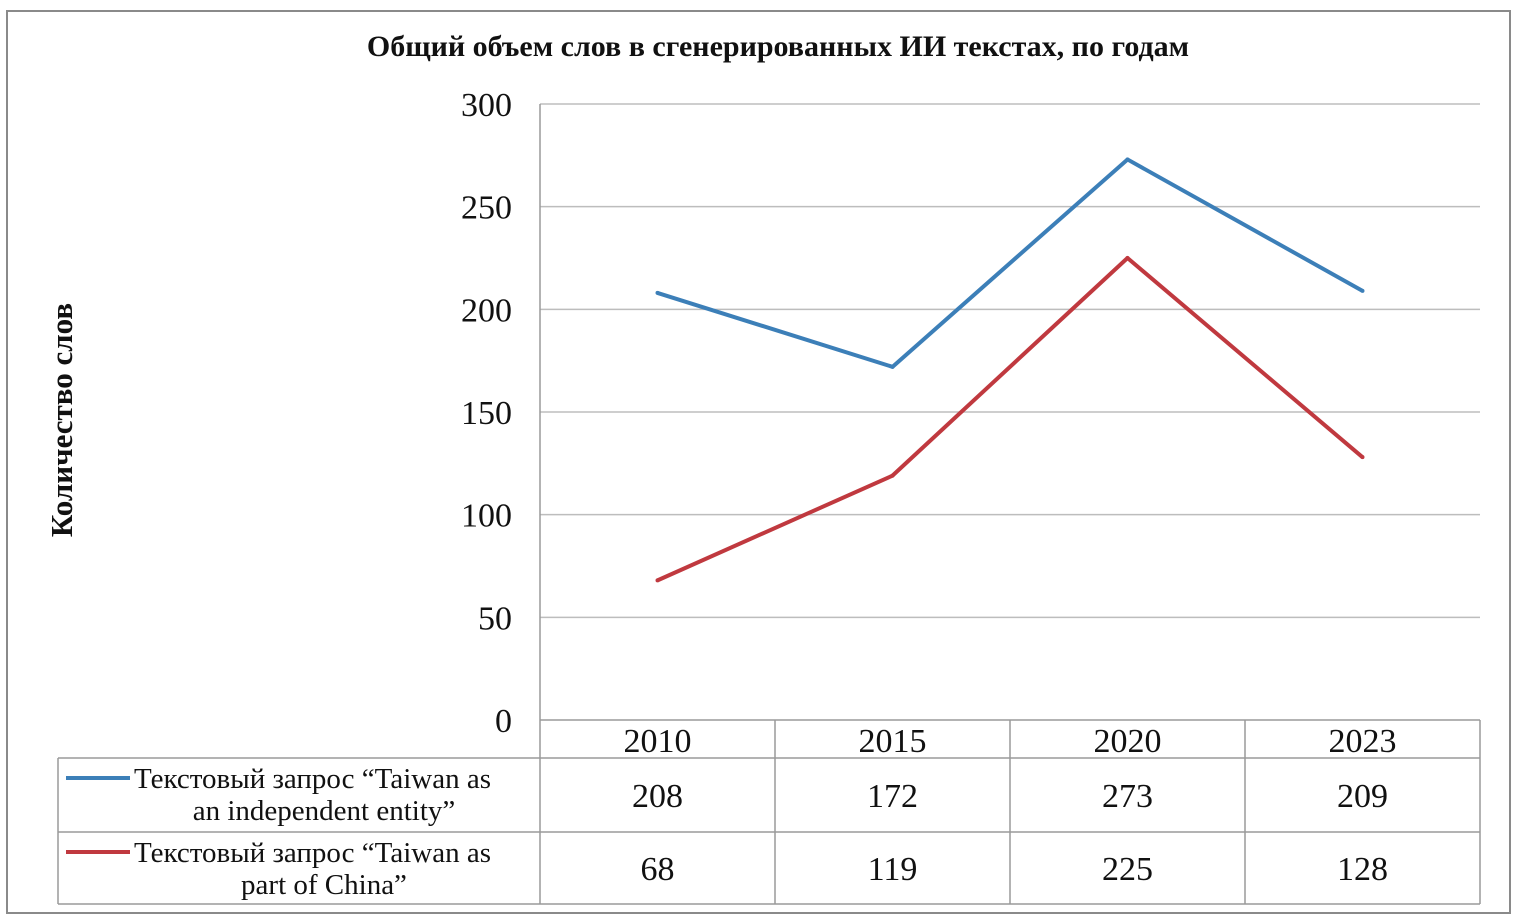  What do you see at coordinates (486, 413) in the screenshot?
I see `y-tick-label: 150` at bounding box center [486, 413].